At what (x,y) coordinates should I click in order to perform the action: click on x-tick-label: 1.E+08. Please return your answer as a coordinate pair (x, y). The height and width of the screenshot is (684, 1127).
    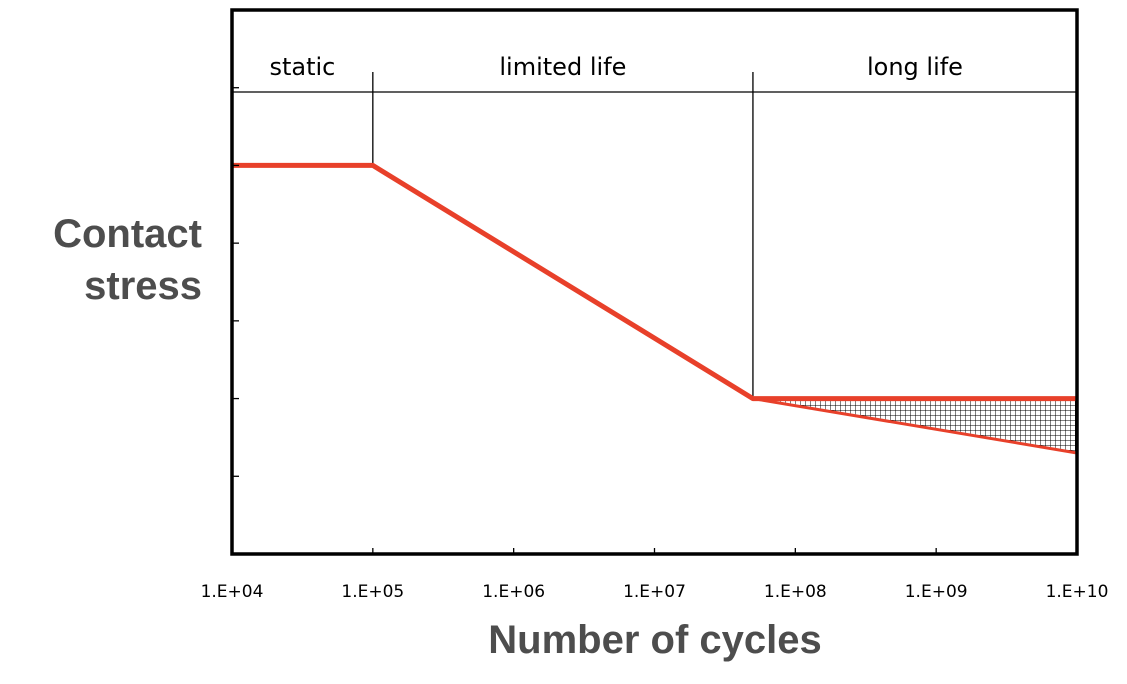
    Looking at the image, I should click on (795, 592).